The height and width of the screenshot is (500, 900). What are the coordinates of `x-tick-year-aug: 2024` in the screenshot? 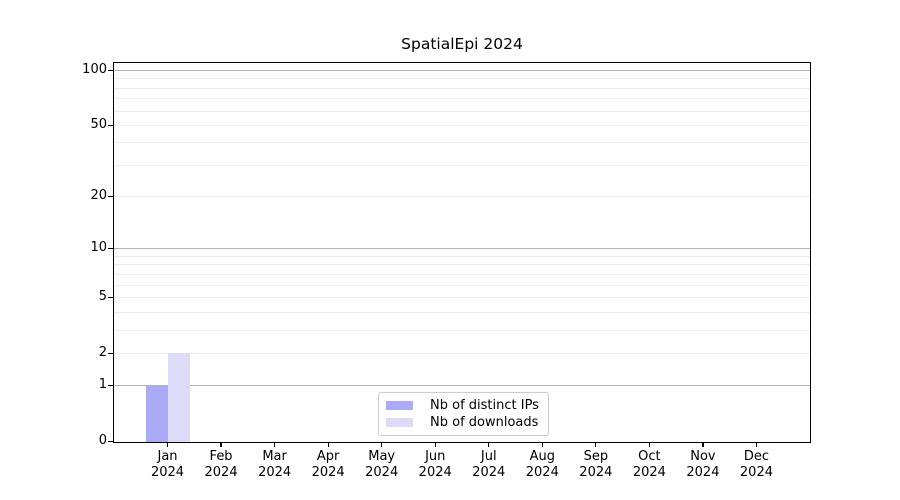 It's located at (542, 472).